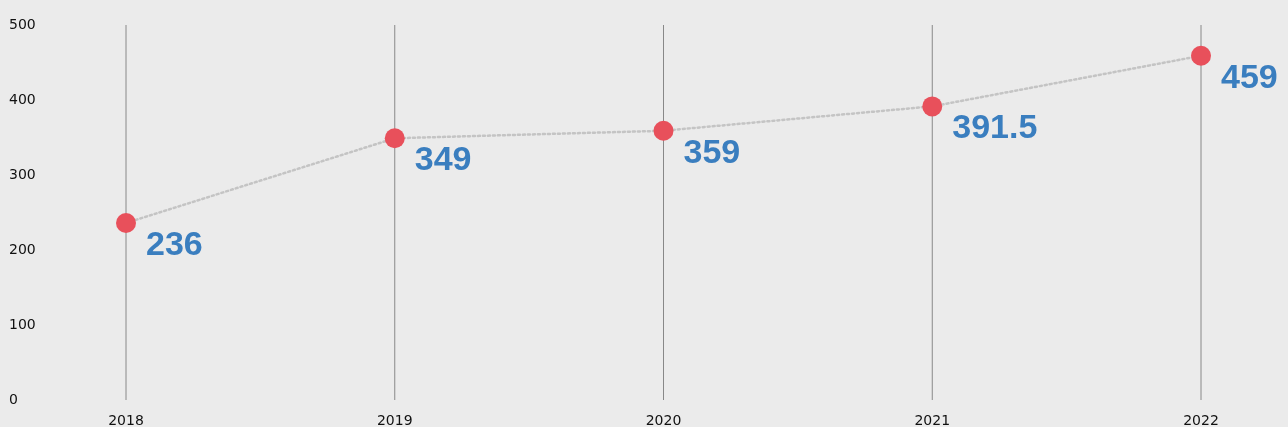  I want to click on data-label: 349, so click(443, 158).